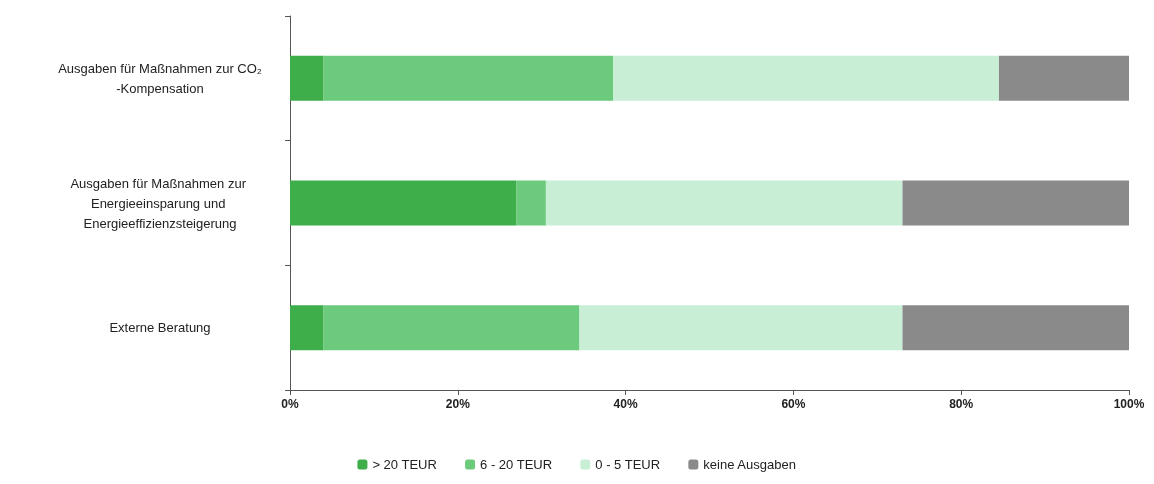 The height and width of the screenshot is (484, 1154). What do you see at coordinates (793, 404) in the screenshot?
I see `x-tick-label: 60%` at bounding box center [793, 404].